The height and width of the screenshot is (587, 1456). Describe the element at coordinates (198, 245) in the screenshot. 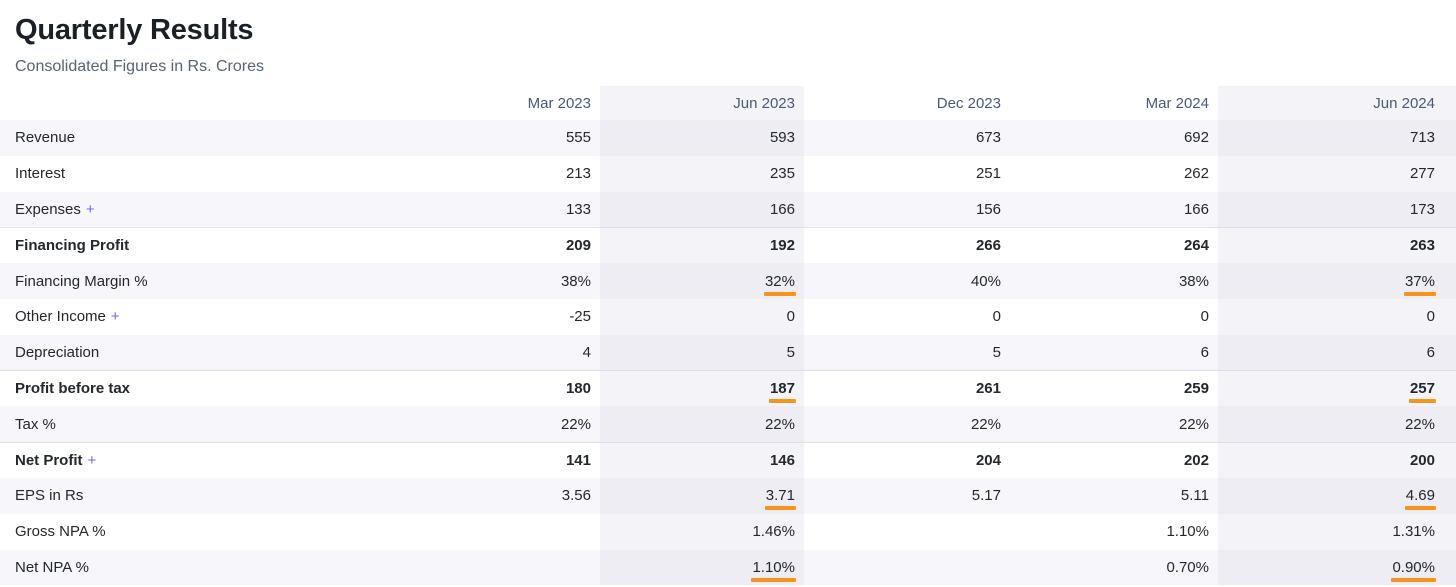

I see `row-label: Financing Profit` at that location.